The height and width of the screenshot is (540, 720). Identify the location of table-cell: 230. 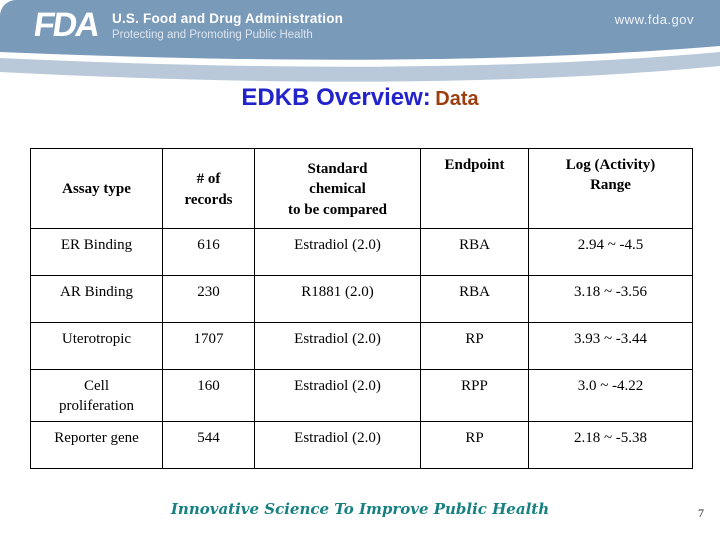
(208, 299).